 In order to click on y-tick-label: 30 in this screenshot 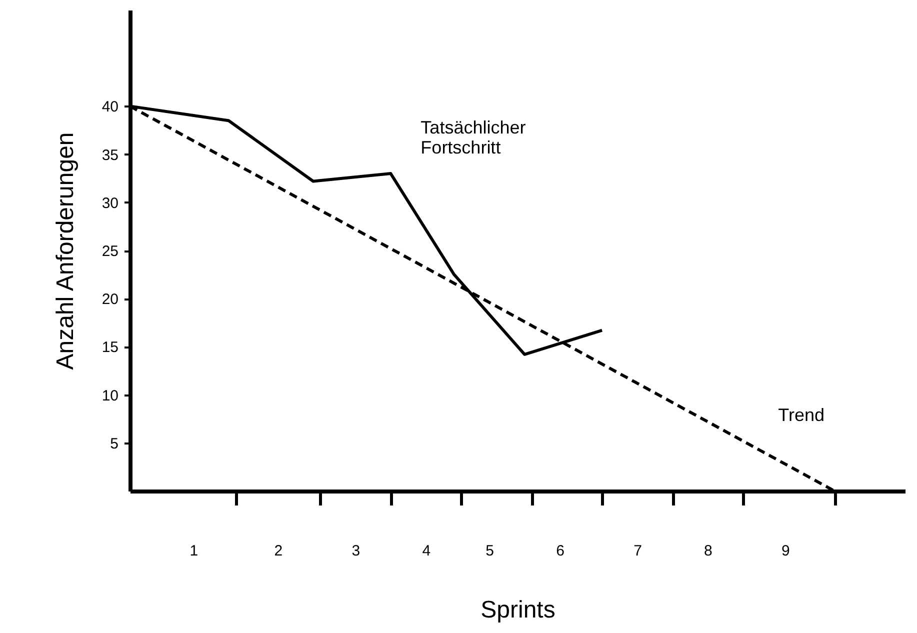, I will do `click(110, 203)`.